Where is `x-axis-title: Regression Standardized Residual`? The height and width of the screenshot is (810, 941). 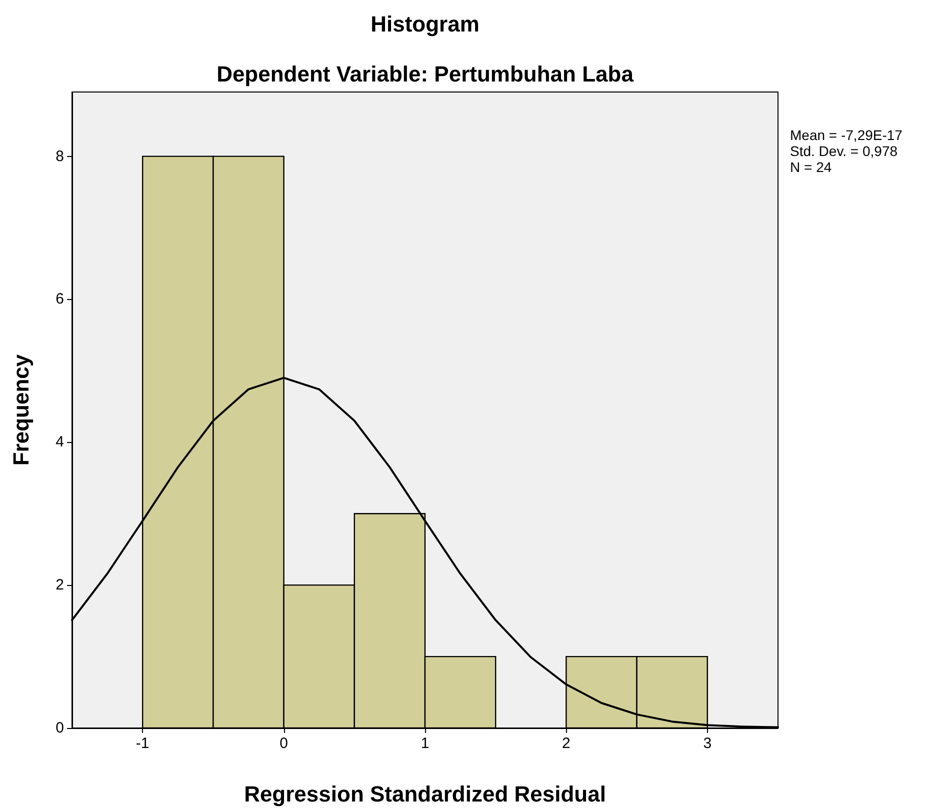 x-axis-title: Regression Standardized Residual is located at coordinates (425, 794).